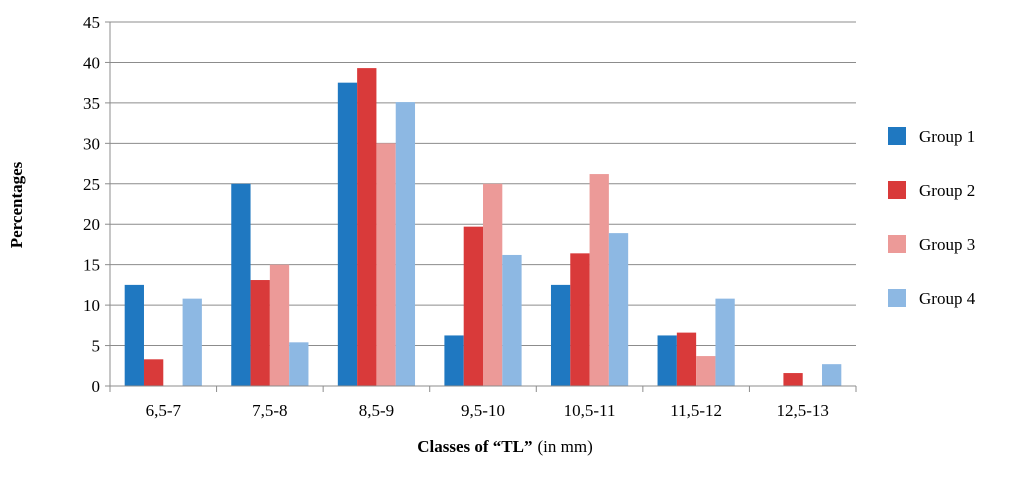 The height and width of the screenshot is (481, 1031). I want to click on legend-label: Group 3, so click(947, 244).